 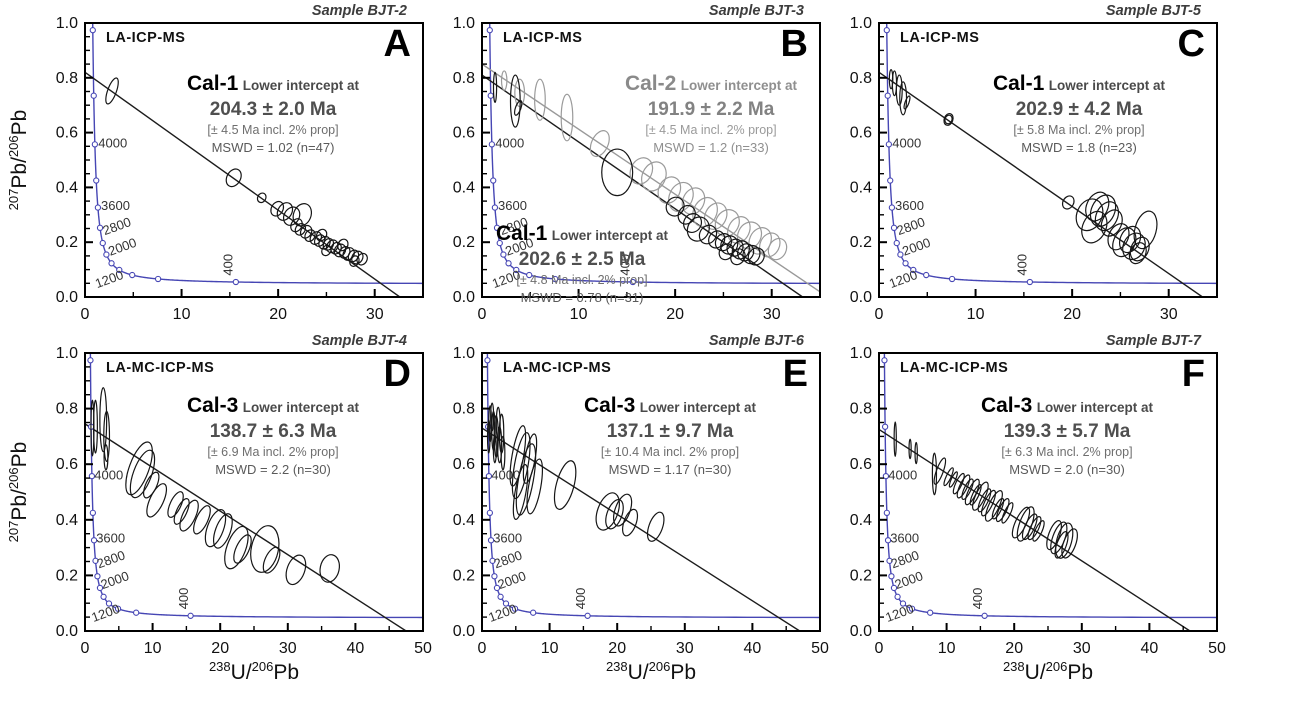 I want to click on uncertainty-note: [± 6.9 Ma incl. 2% prop], so click(x=273, y=452).